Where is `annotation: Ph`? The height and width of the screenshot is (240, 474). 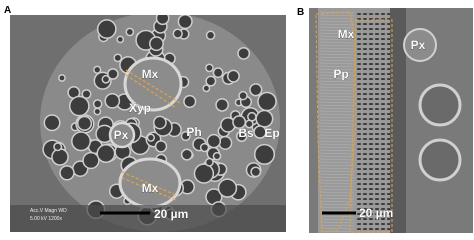
annotation: Ph is located at coordinates (193, 132).